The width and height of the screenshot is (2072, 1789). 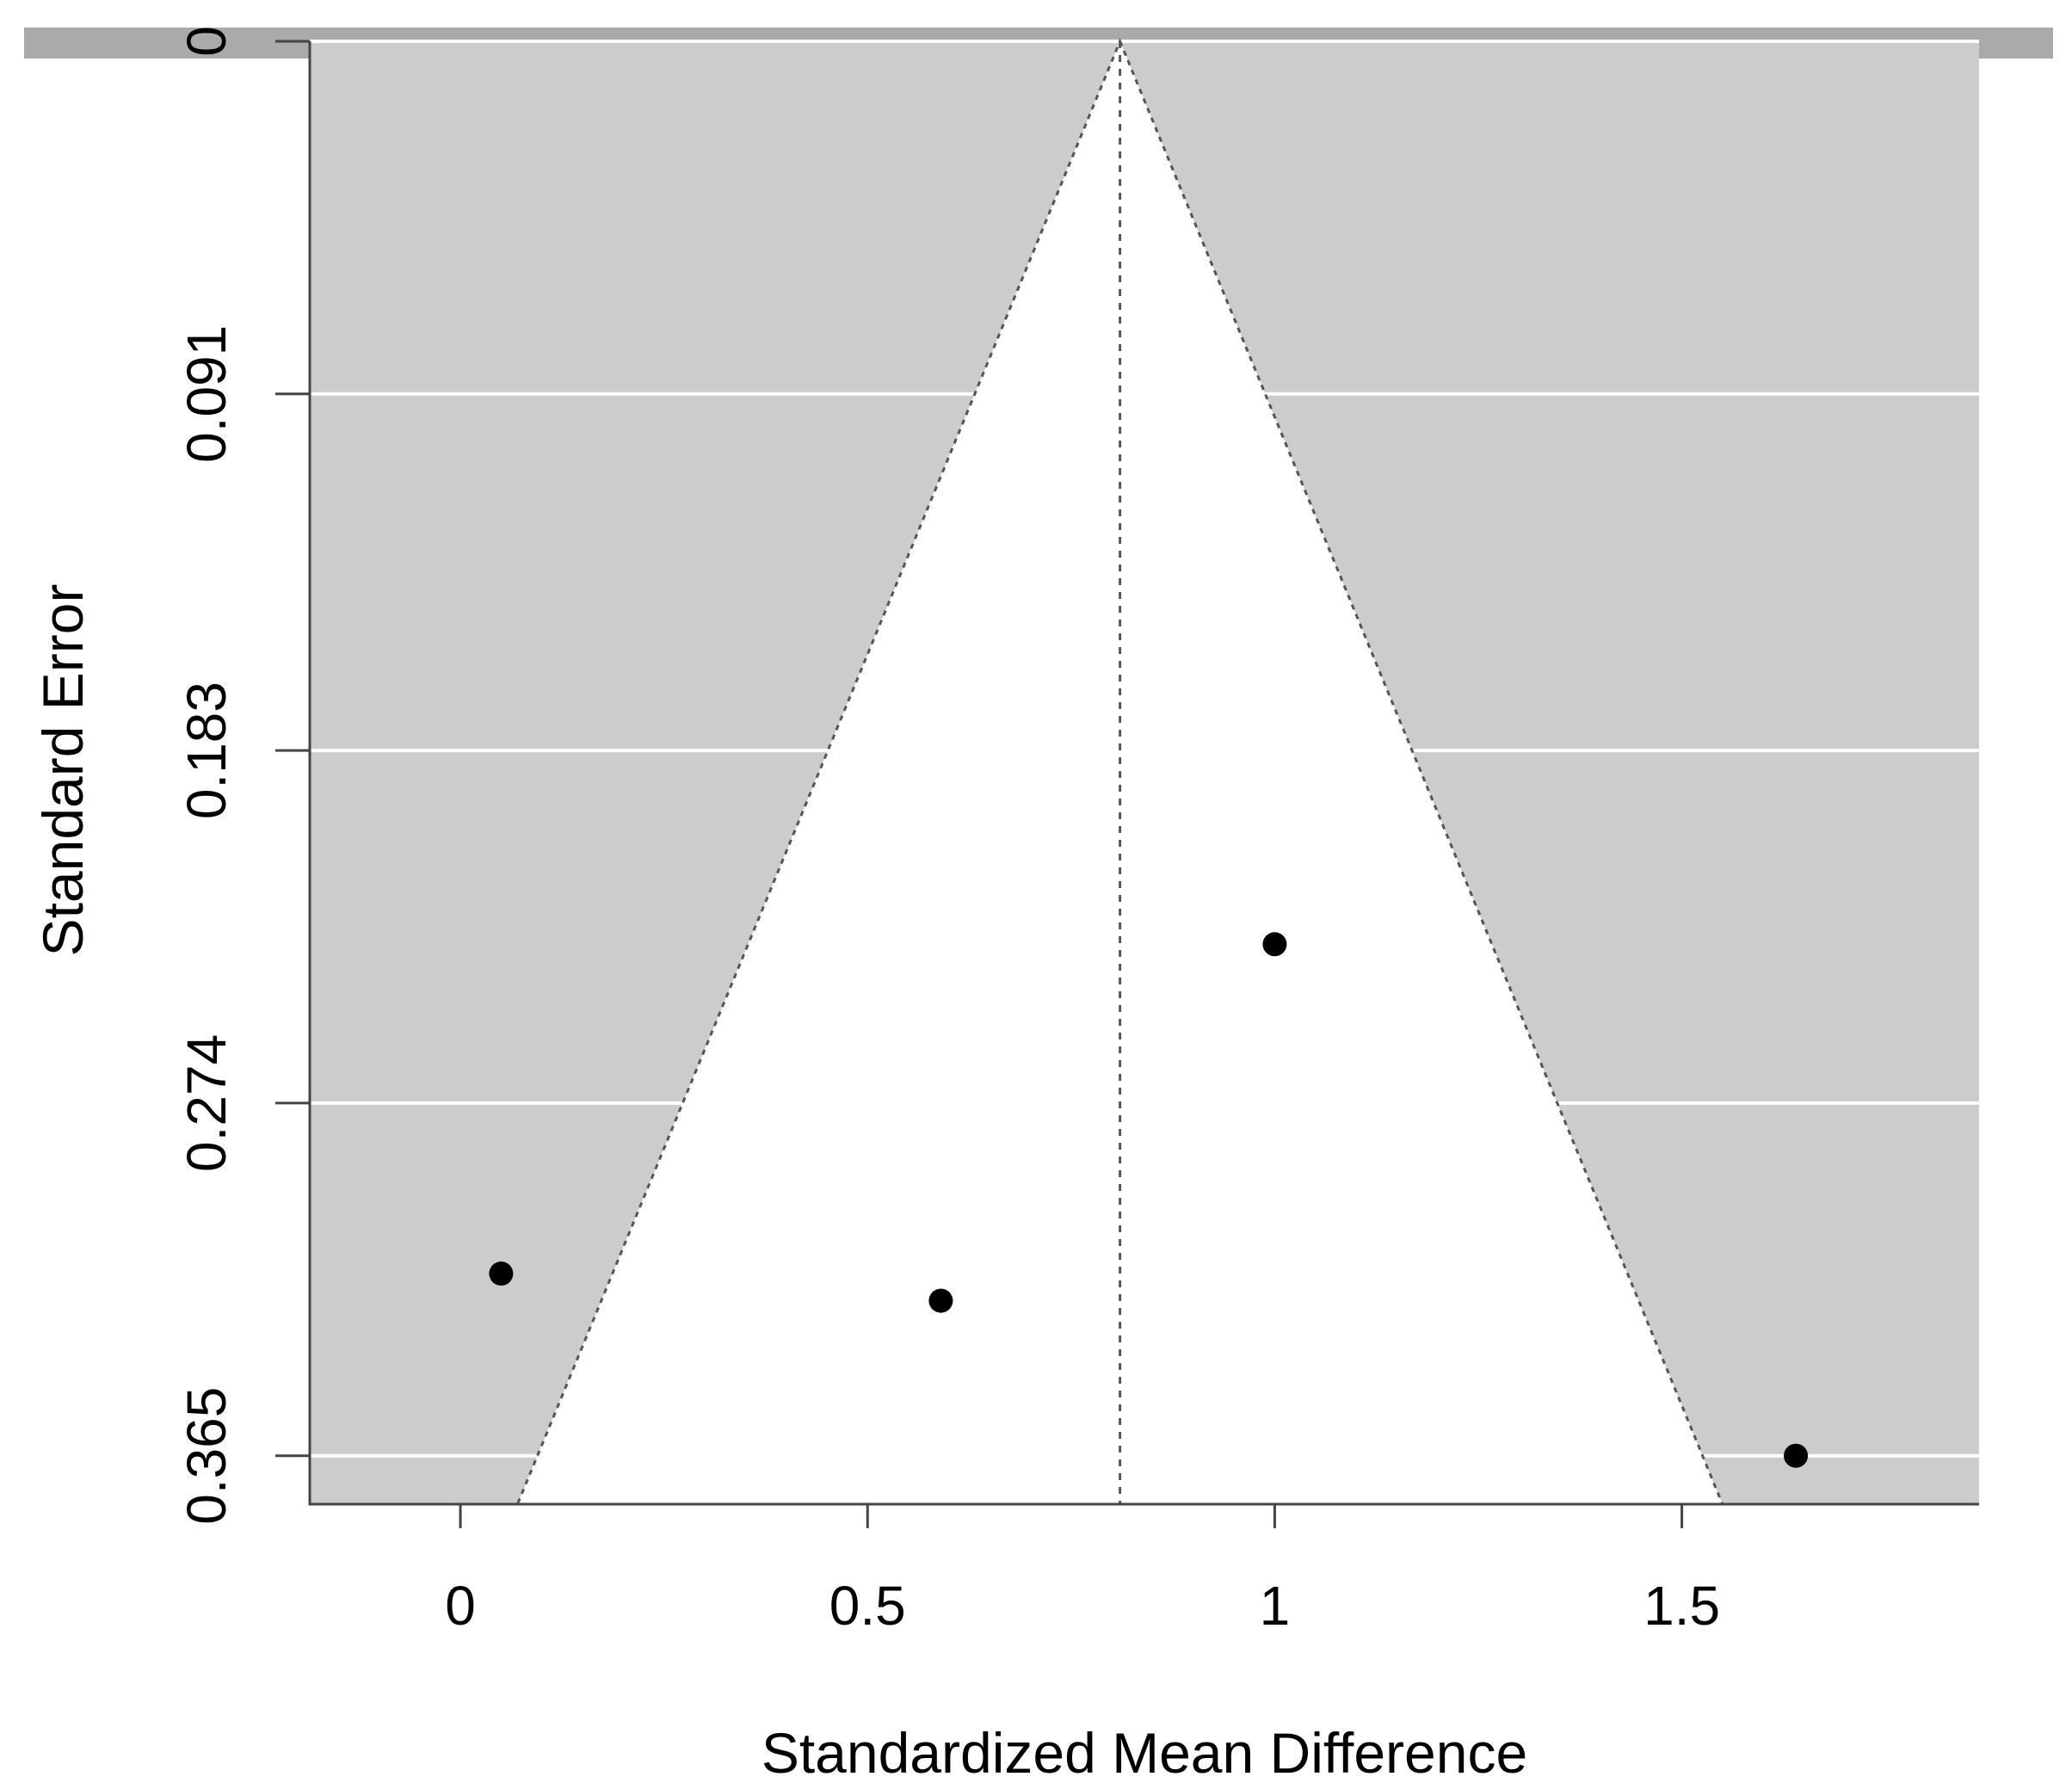 What do you see at coordinates (206, 1103) in the screenshot?
I see `y-tick-label-3: 0.274` at bounding box center [206, 1103].